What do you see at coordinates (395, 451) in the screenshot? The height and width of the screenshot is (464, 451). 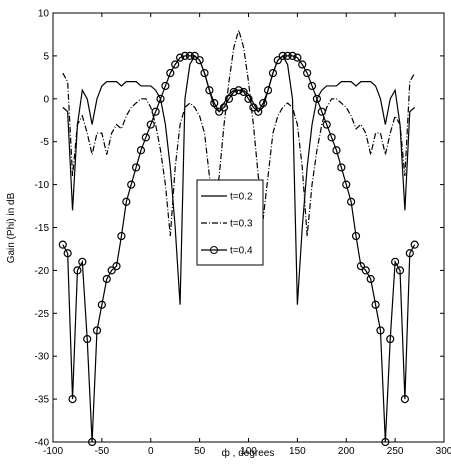 I see `x-tick-label: 250` at bounding box center [395, 451].